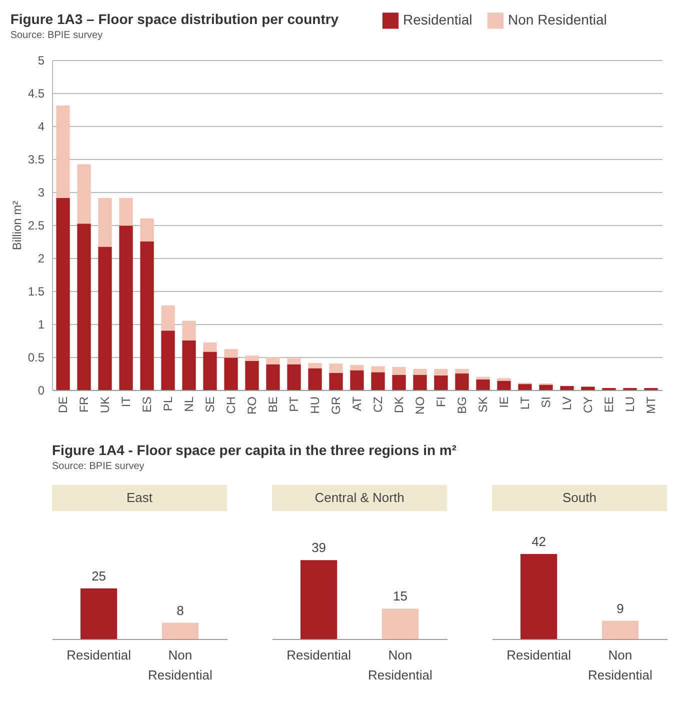  What do you see at coordinates (399, 405) in the screenshot?
I see `x-tick-label: DK` at bounding box center [399, 405].